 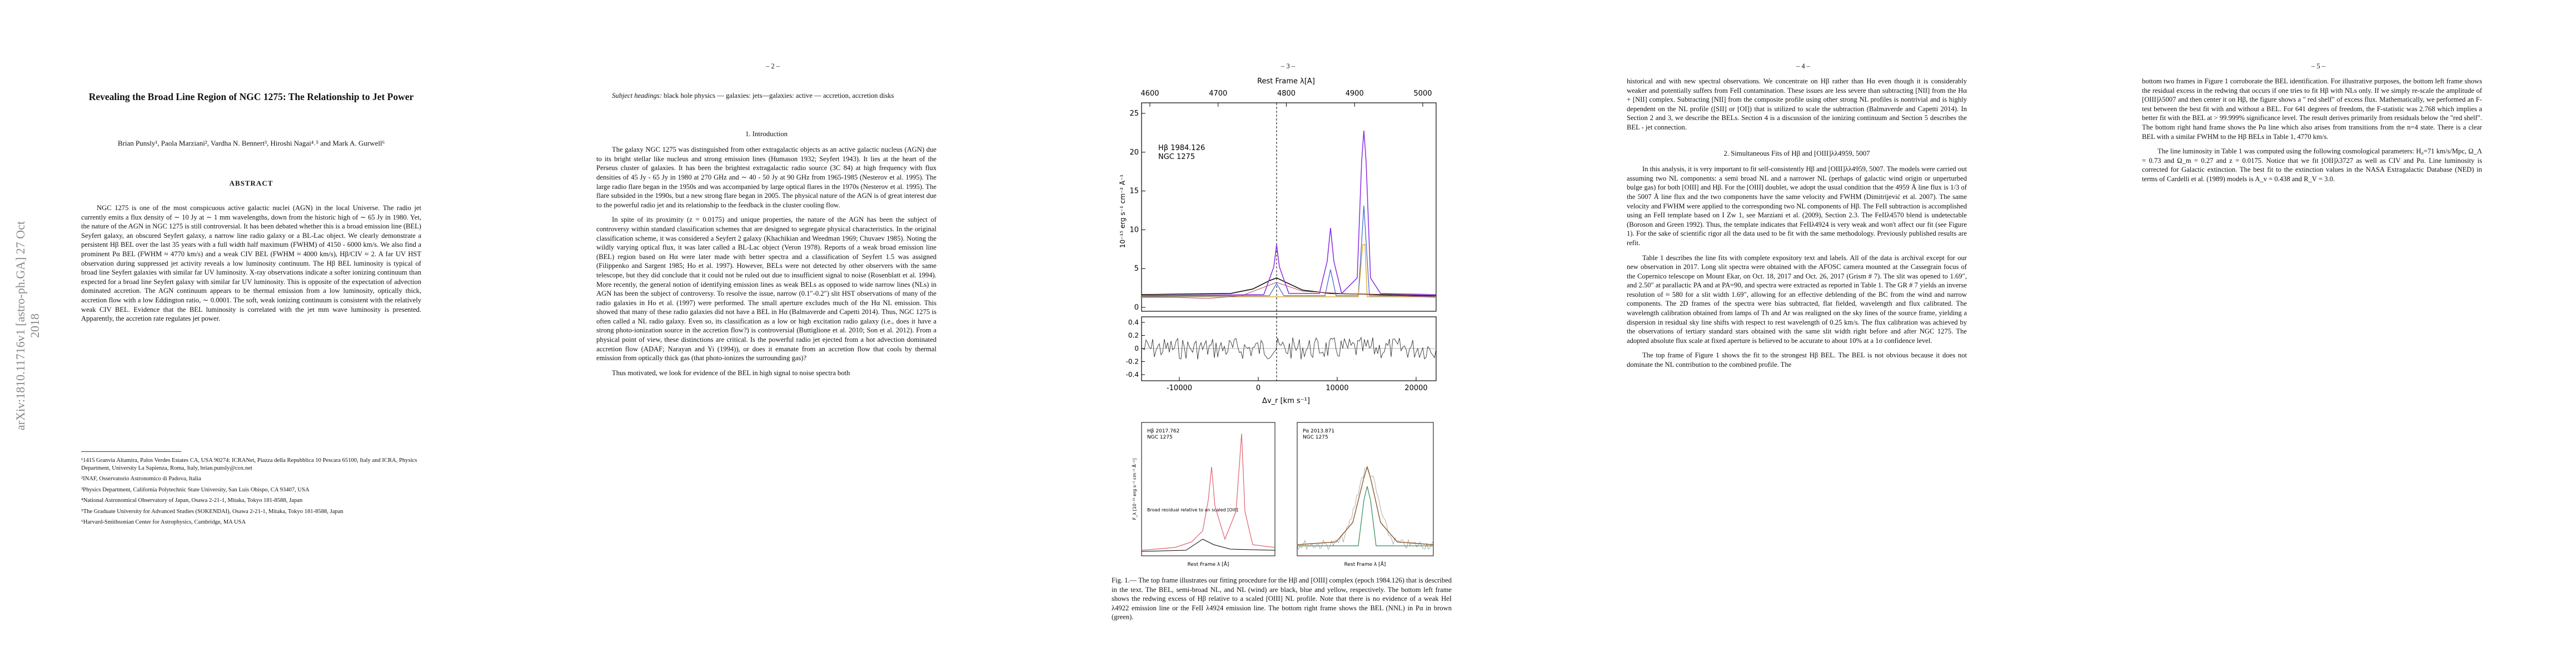 I want to click on abstract-heading: ABSTRACT, so click(x=251, y=183).